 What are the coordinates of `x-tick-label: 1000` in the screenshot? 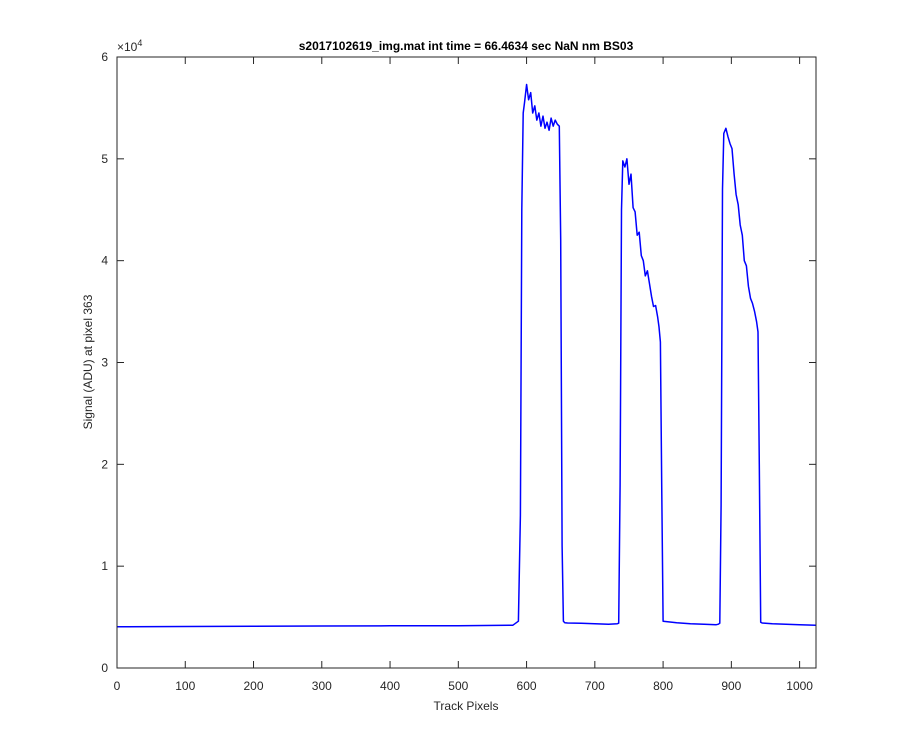 It's located at (799, 686).